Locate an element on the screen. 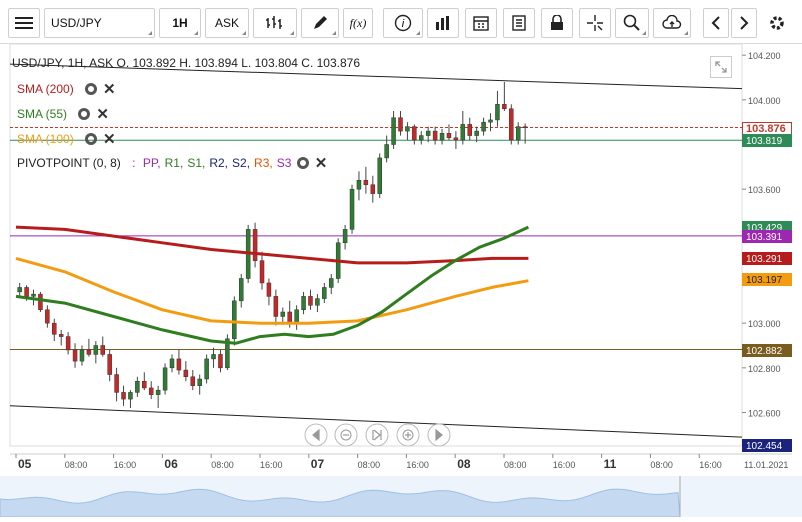 This screenshot has height=522, width=802. volume-button is located at coordinates (443, 23).